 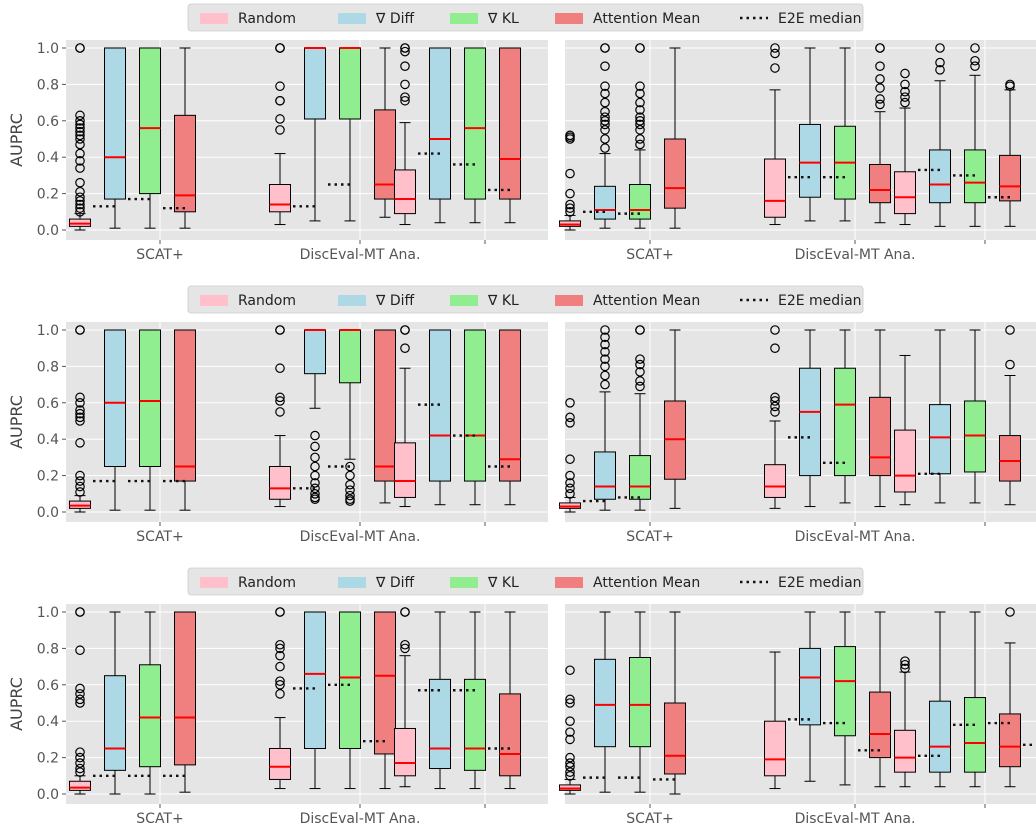 I want to click on box--diff-g3, so click(x=440, y=135).